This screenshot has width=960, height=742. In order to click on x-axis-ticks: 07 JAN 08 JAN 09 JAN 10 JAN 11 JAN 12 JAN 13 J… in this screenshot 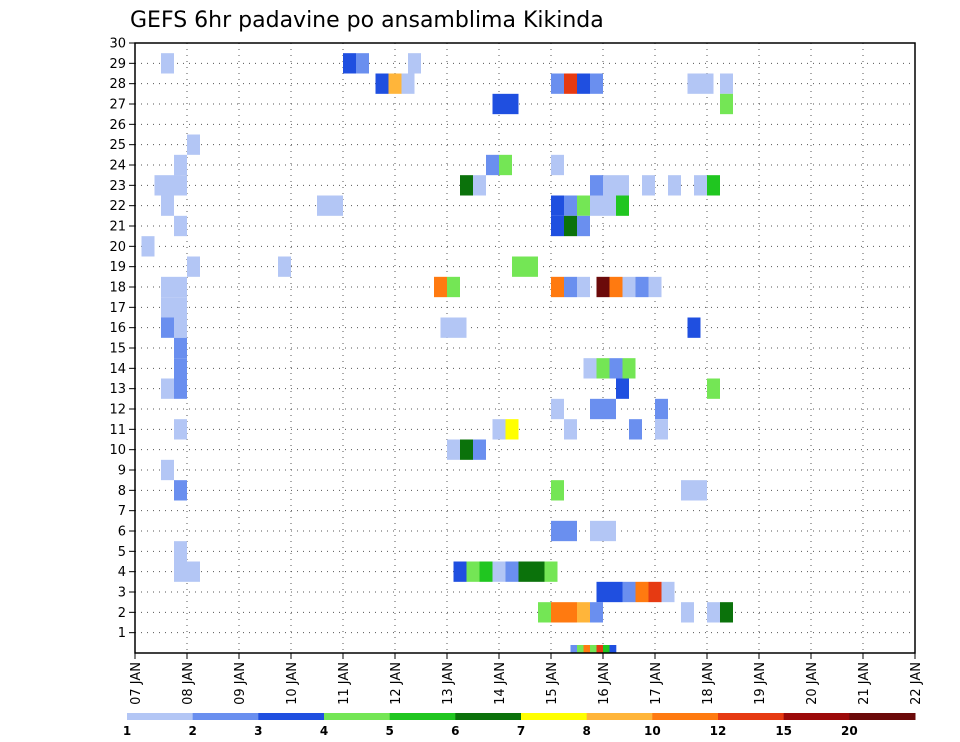, I will do `click(526, 679)`.